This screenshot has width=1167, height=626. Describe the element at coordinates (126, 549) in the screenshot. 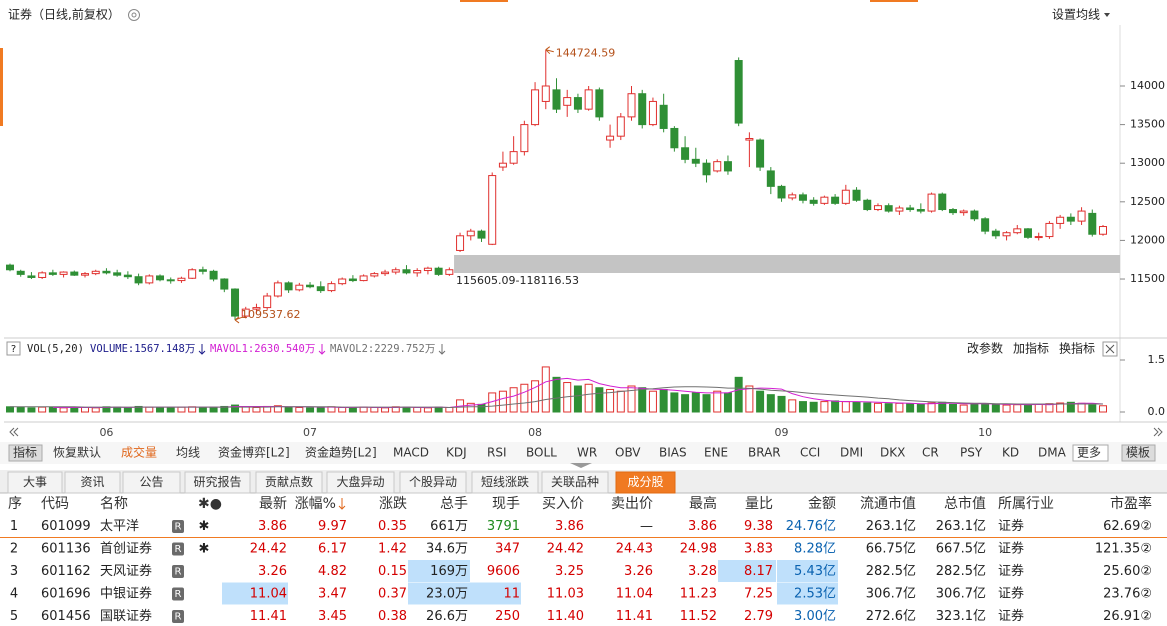

I see `table-cell: 首创证券` at that location.